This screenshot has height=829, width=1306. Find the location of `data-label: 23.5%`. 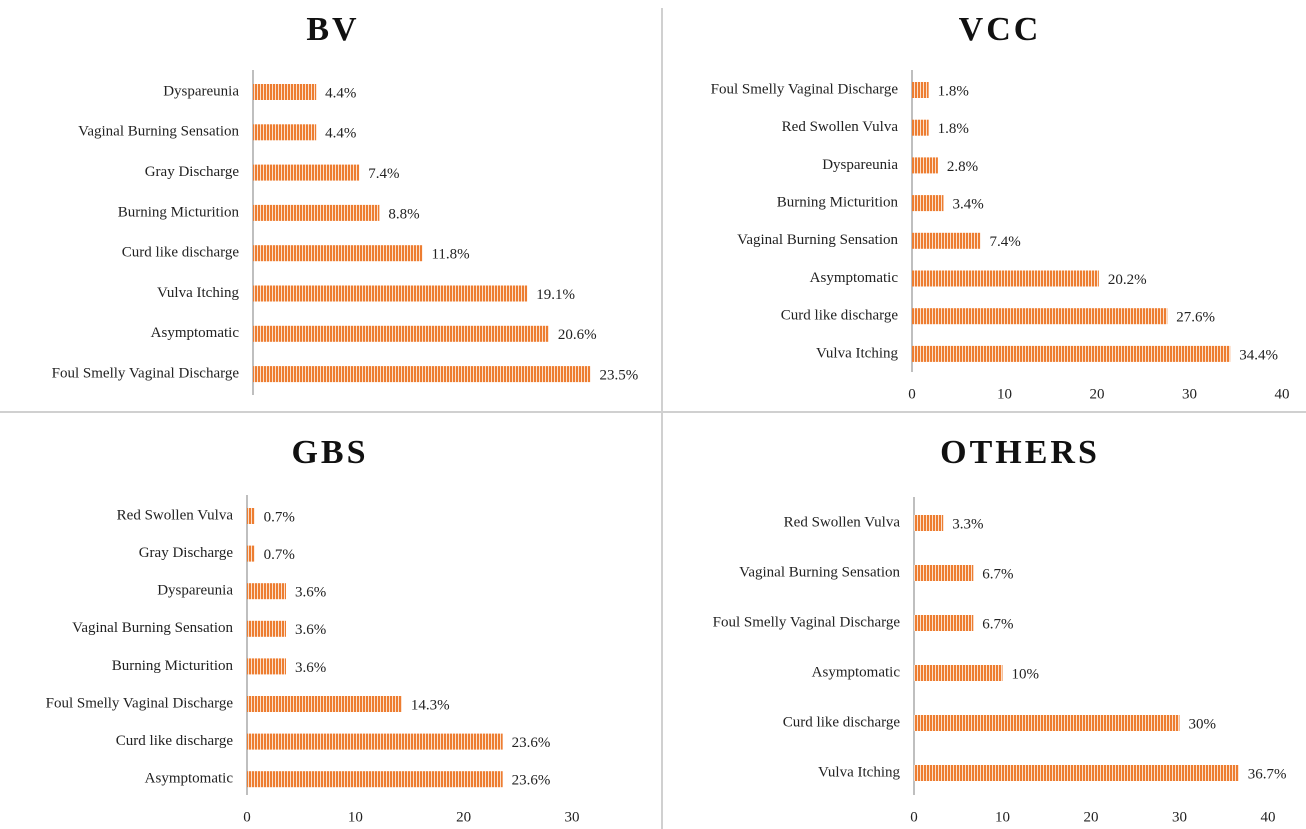

data-label: 23.5% is located at coordinates (618, 376).